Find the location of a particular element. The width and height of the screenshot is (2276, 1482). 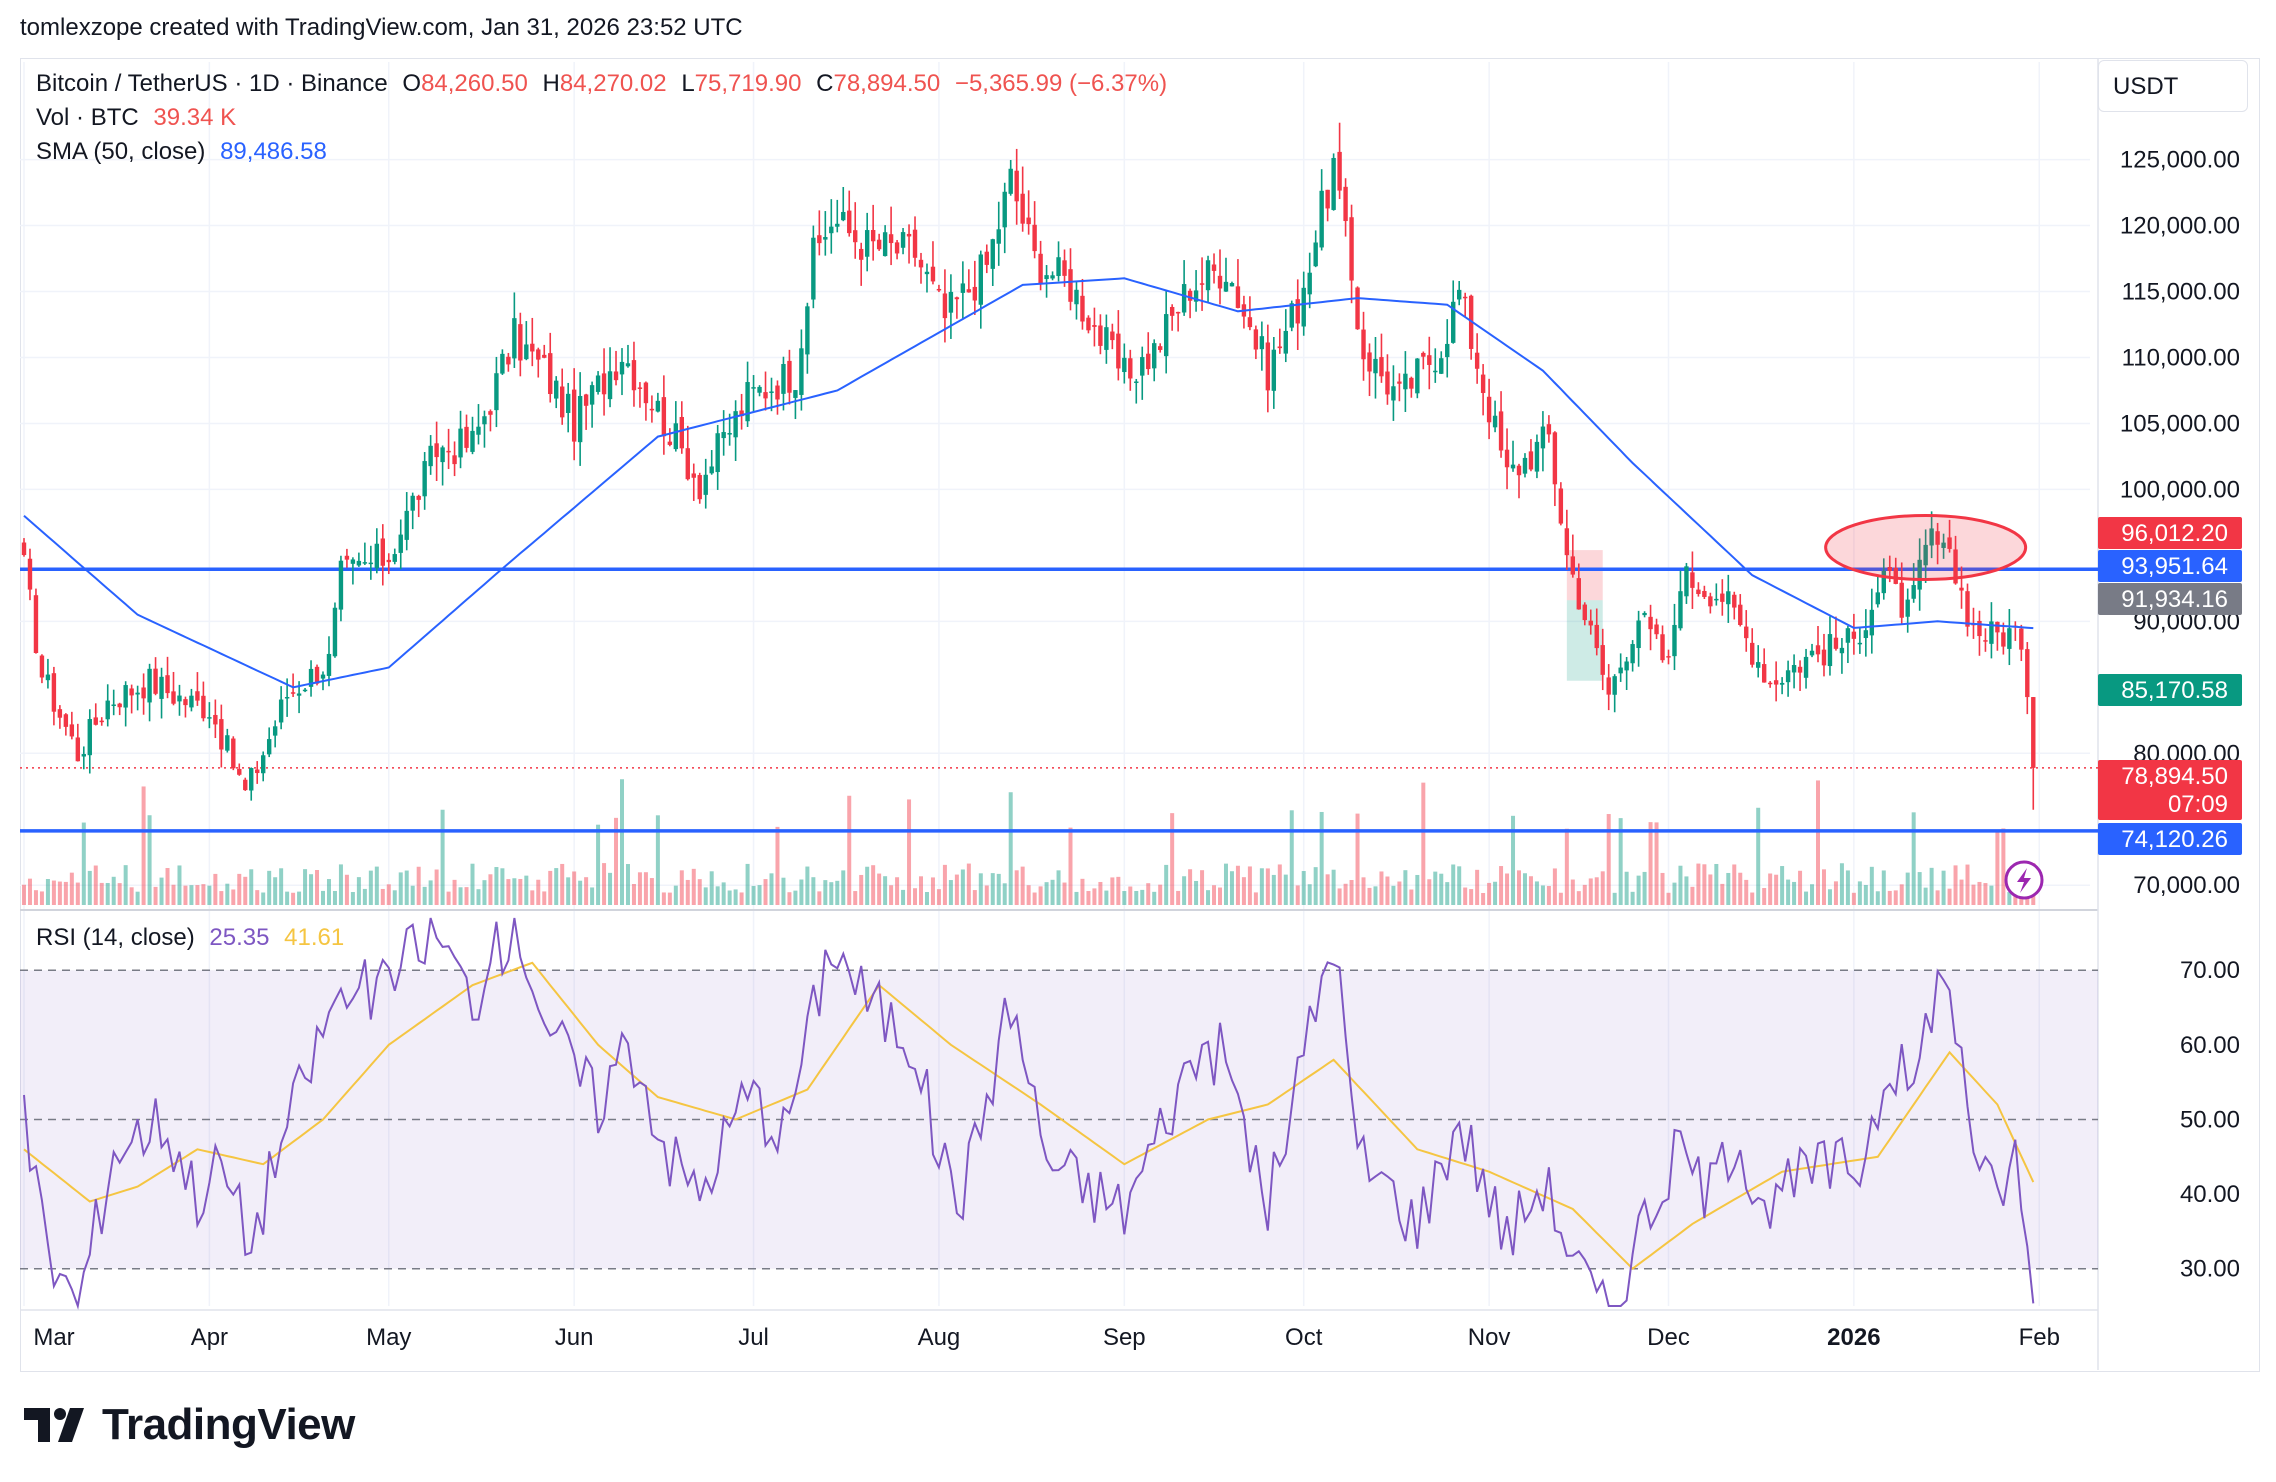

volume-legend: Vol · BTC 39.34 K is located at coordinates (140, 118).